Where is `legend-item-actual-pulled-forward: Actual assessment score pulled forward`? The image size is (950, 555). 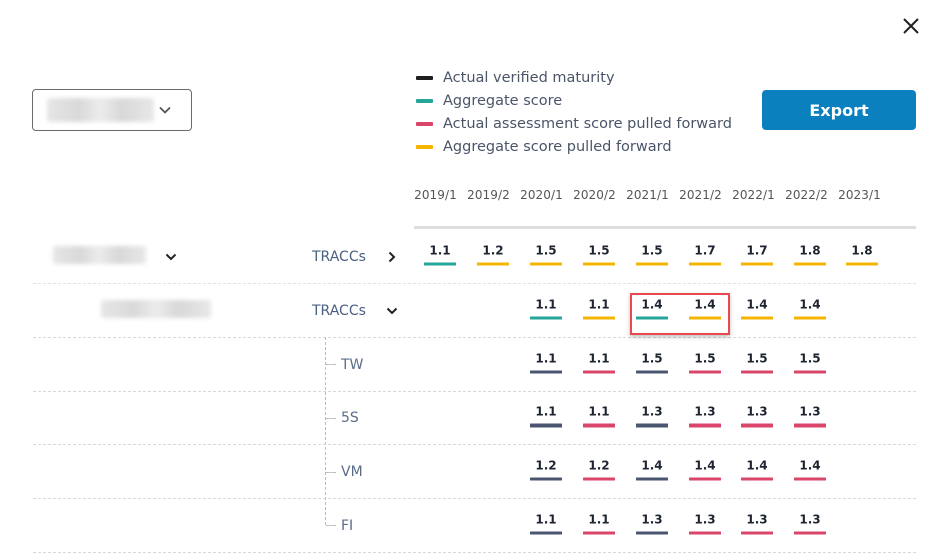 legend-item-actual-pulled-forward: Actual assessment score pulled forward is located at coordinates (574, 123).